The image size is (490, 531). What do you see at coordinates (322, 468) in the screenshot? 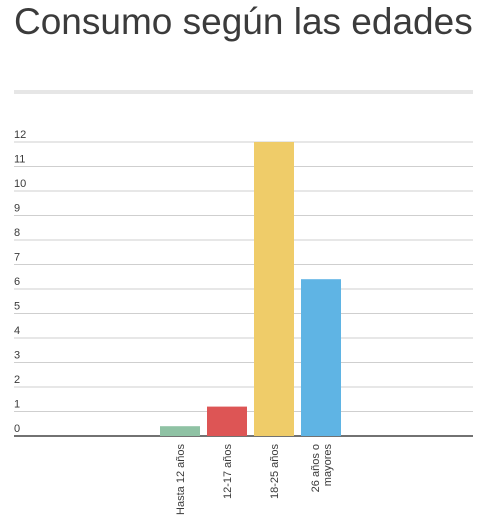
I see `x-tick-label: 26 años omayores` at bounding box center [322, 468].